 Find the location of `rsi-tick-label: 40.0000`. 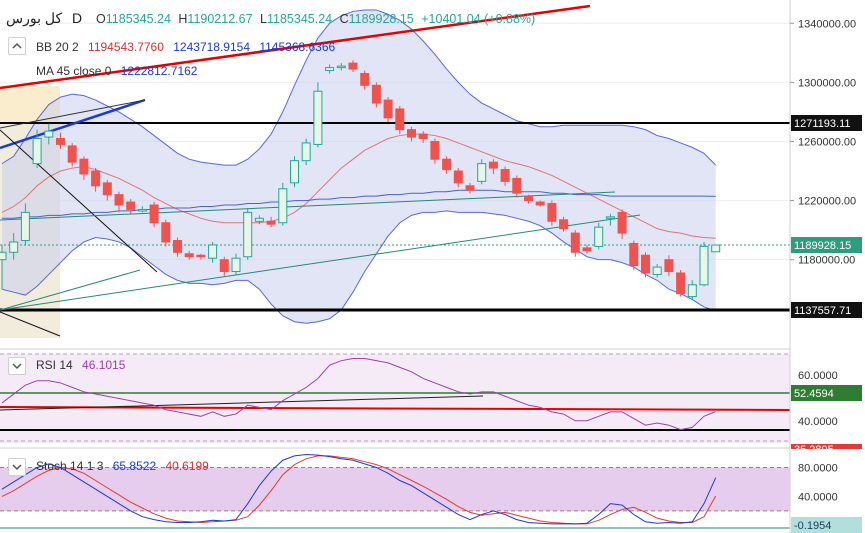

rsi-tick-label: 40.0000 is located at coordinates (818, 422).